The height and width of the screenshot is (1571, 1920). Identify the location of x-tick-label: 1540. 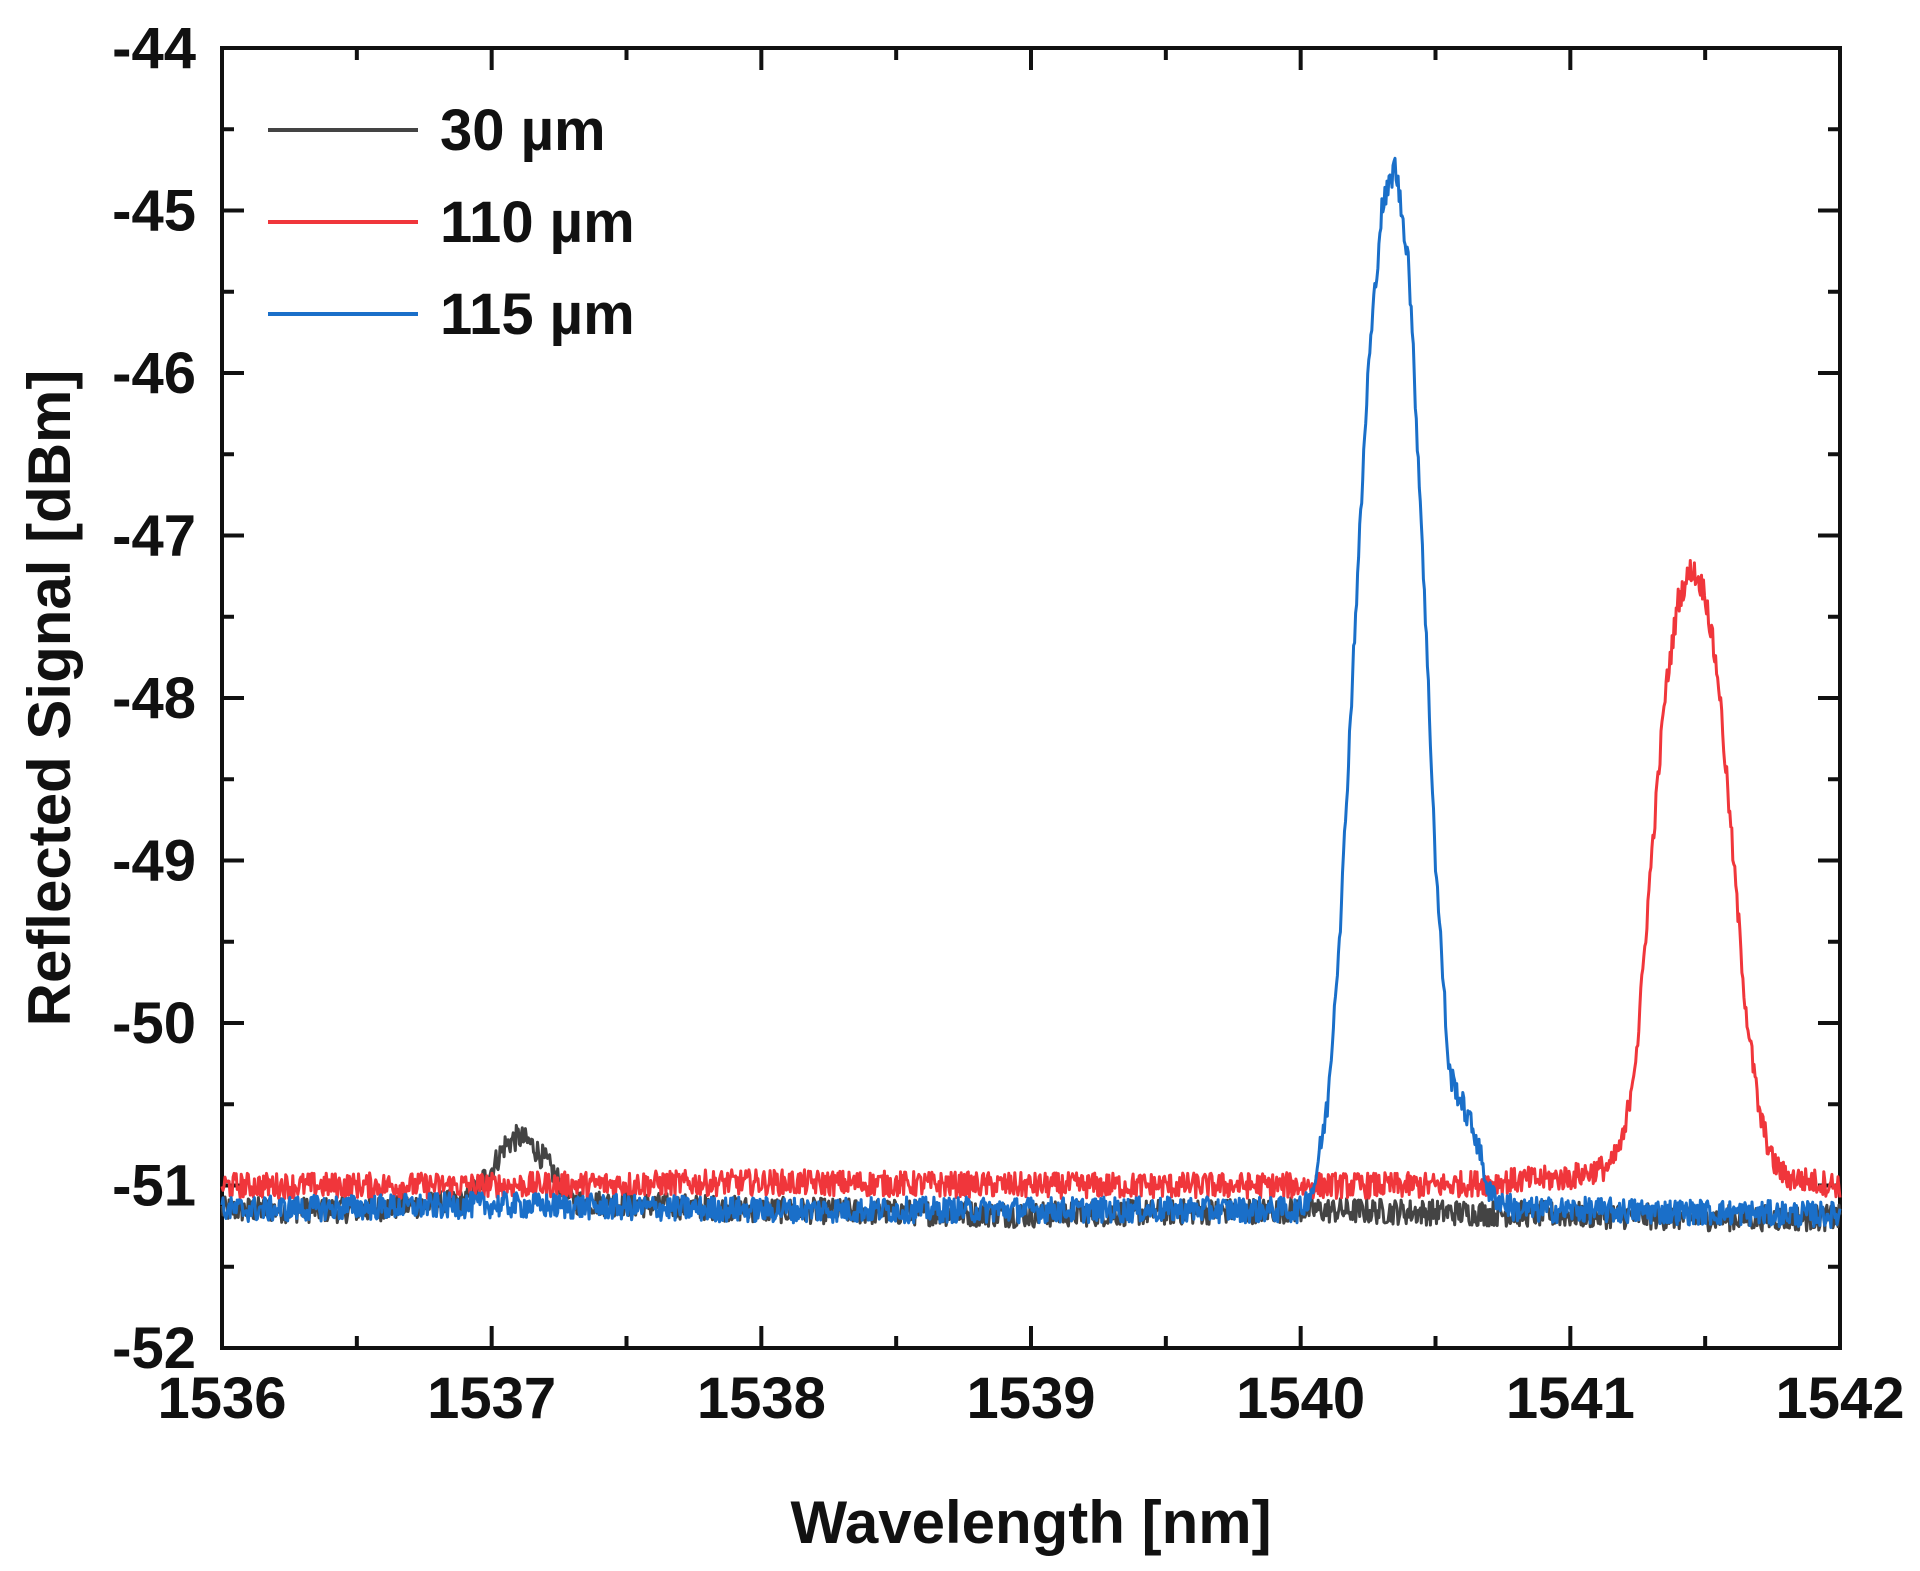
(1300, 1398).